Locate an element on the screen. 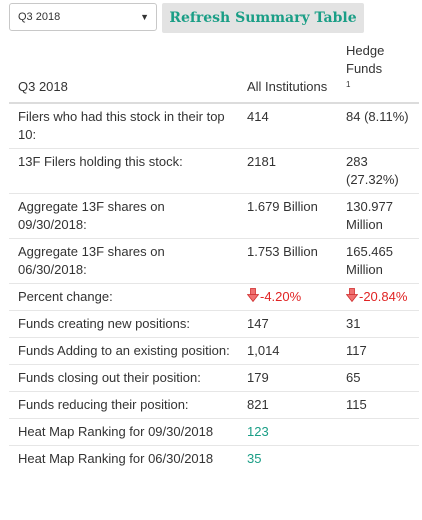  header-row: Q3 2018 All Institutions Hedge Funds 1 is located at coordinates (214, 70).